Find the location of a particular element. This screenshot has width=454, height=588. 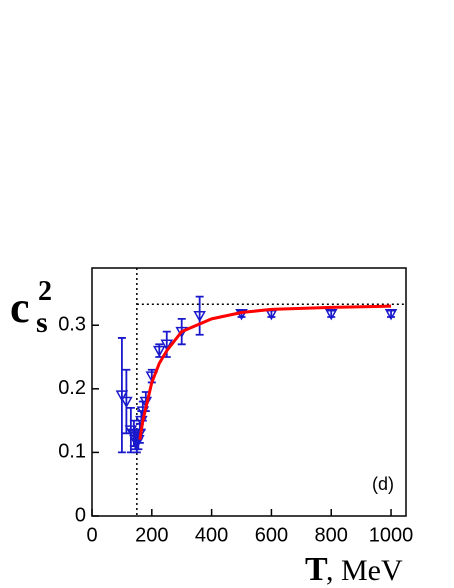

x-label: T is located at coordinates (316, 569).